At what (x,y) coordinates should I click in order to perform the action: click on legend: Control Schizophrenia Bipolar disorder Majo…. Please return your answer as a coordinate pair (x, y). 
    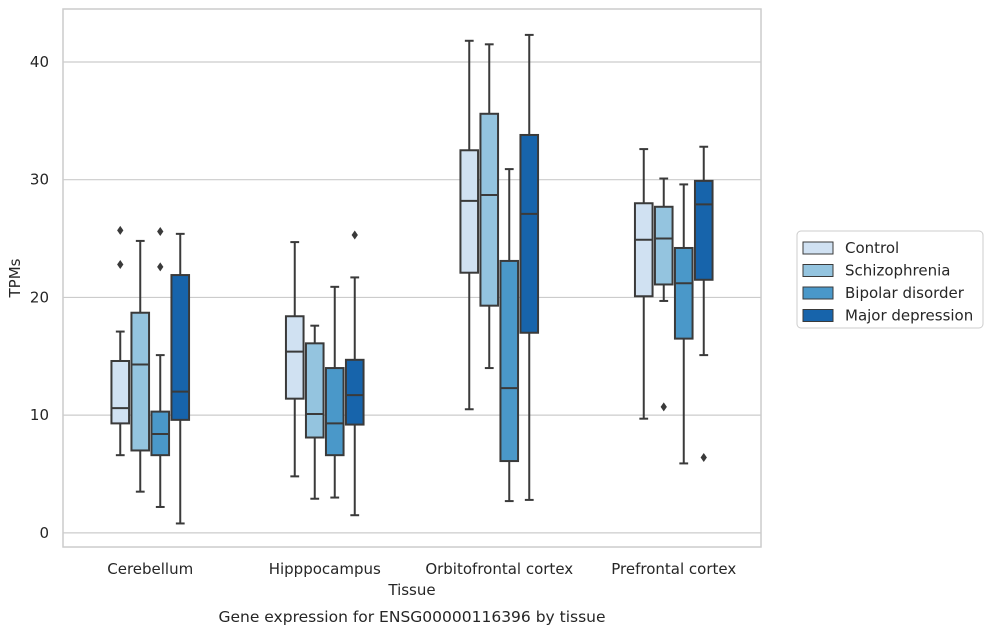
    Looking at the image, I should click on (890, 279).